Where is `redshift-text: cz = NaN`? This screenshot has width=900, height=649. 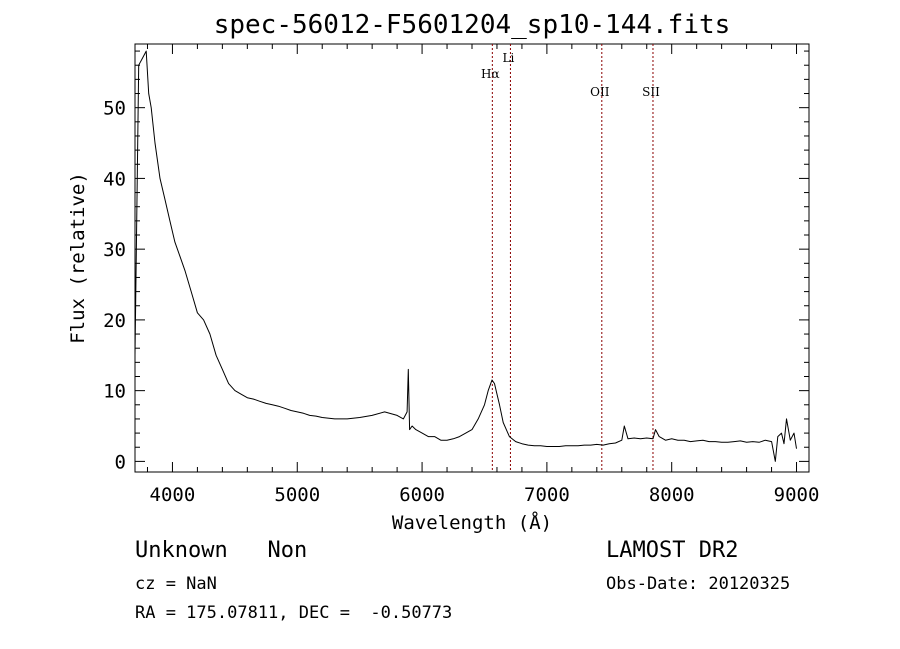
redshift-text: cz = NaN is located at coordinates (176, 584).